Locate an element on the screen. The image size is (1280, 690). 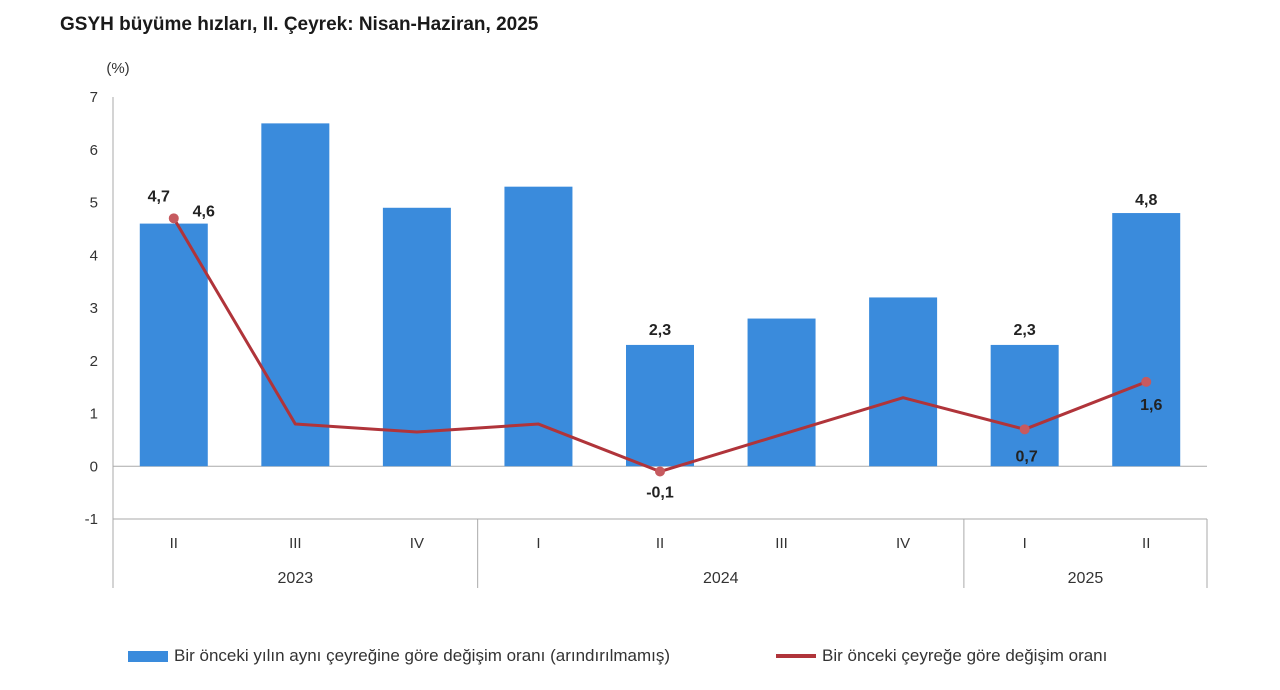
line-data-label: -0,1 is located at coordinates (660, 493).